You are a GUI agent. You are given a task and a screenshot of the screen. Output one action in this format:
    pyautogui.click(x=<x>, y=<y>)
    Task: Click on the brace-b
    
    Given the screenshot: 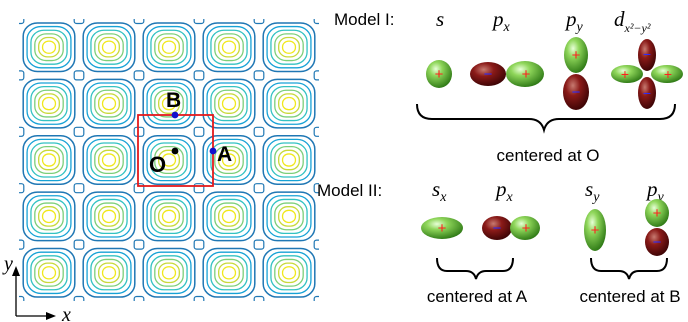 What is the action you would take?
    pyautogui.click(x=629, y=268)
    